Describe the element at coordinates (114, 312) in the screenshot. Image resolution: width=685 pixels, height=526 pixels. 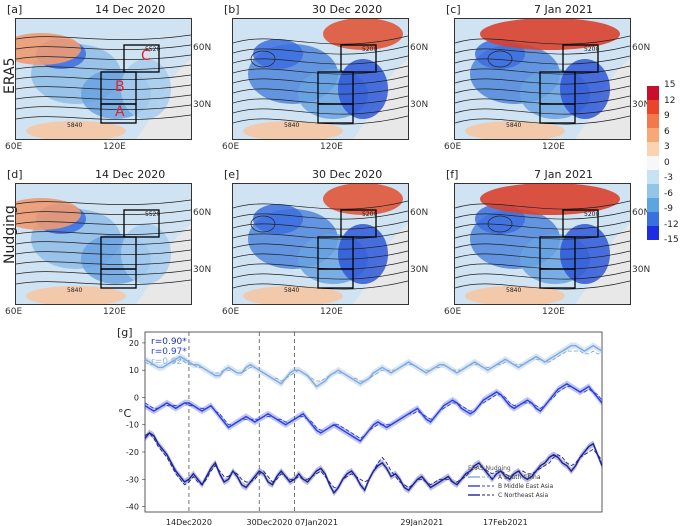
I see `lon-tick: 120E` at that location.